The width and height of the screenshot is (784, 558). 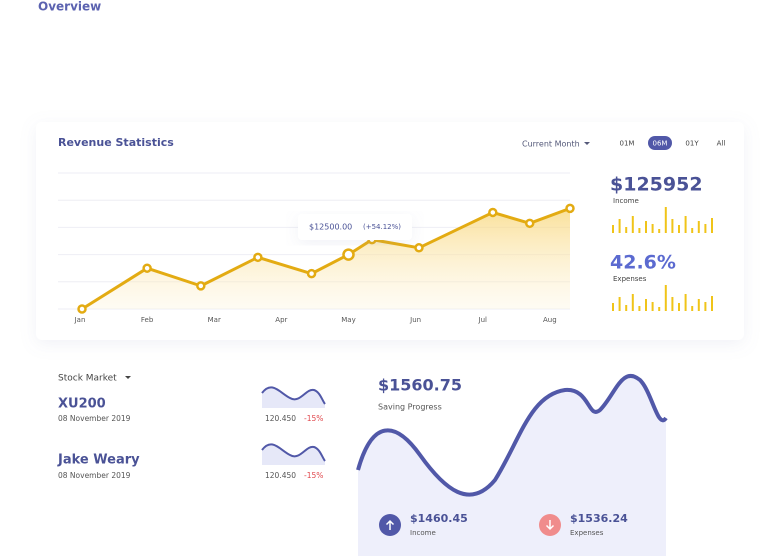 I want to click on period-tab: 06M, so click(x=660, y=144).